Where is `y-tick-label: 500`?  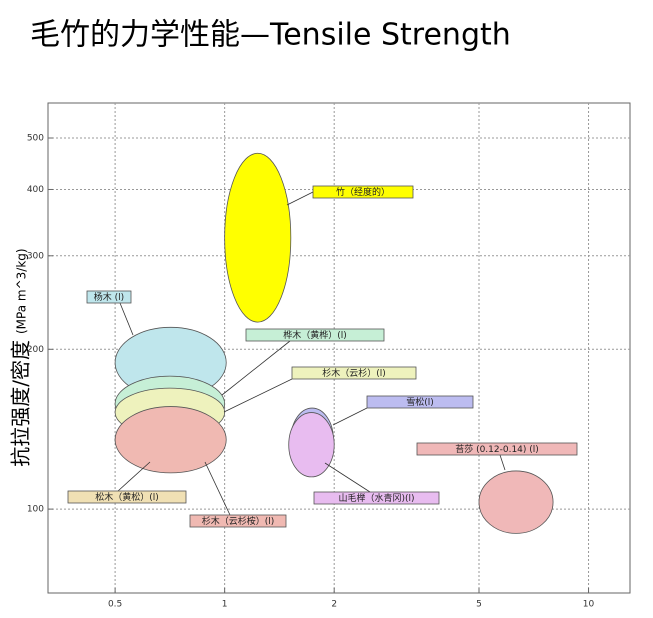
y-tick-label: 500 is located at coordinates (35, 139).